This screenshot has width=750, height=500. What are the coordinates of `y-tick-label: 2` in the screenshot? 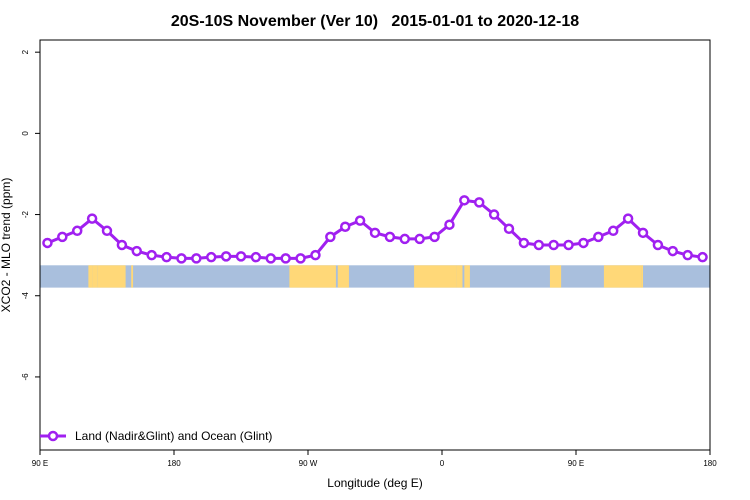 It's located at (25, 51).